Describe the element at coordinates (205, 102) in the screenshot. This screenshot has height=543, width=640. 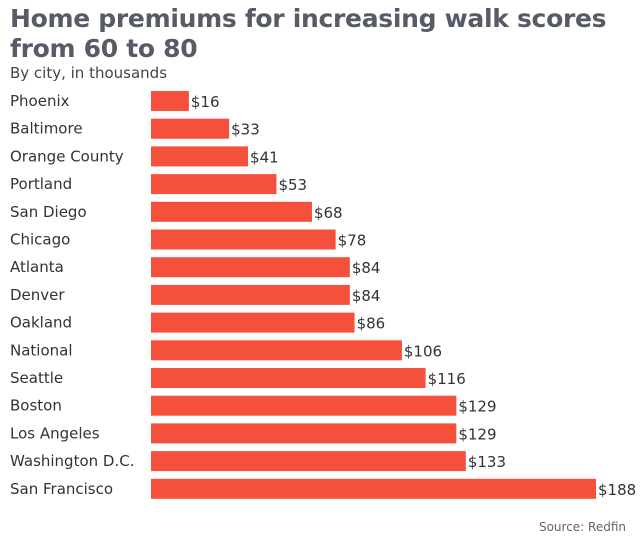
I see `value-label: $16` at that location.